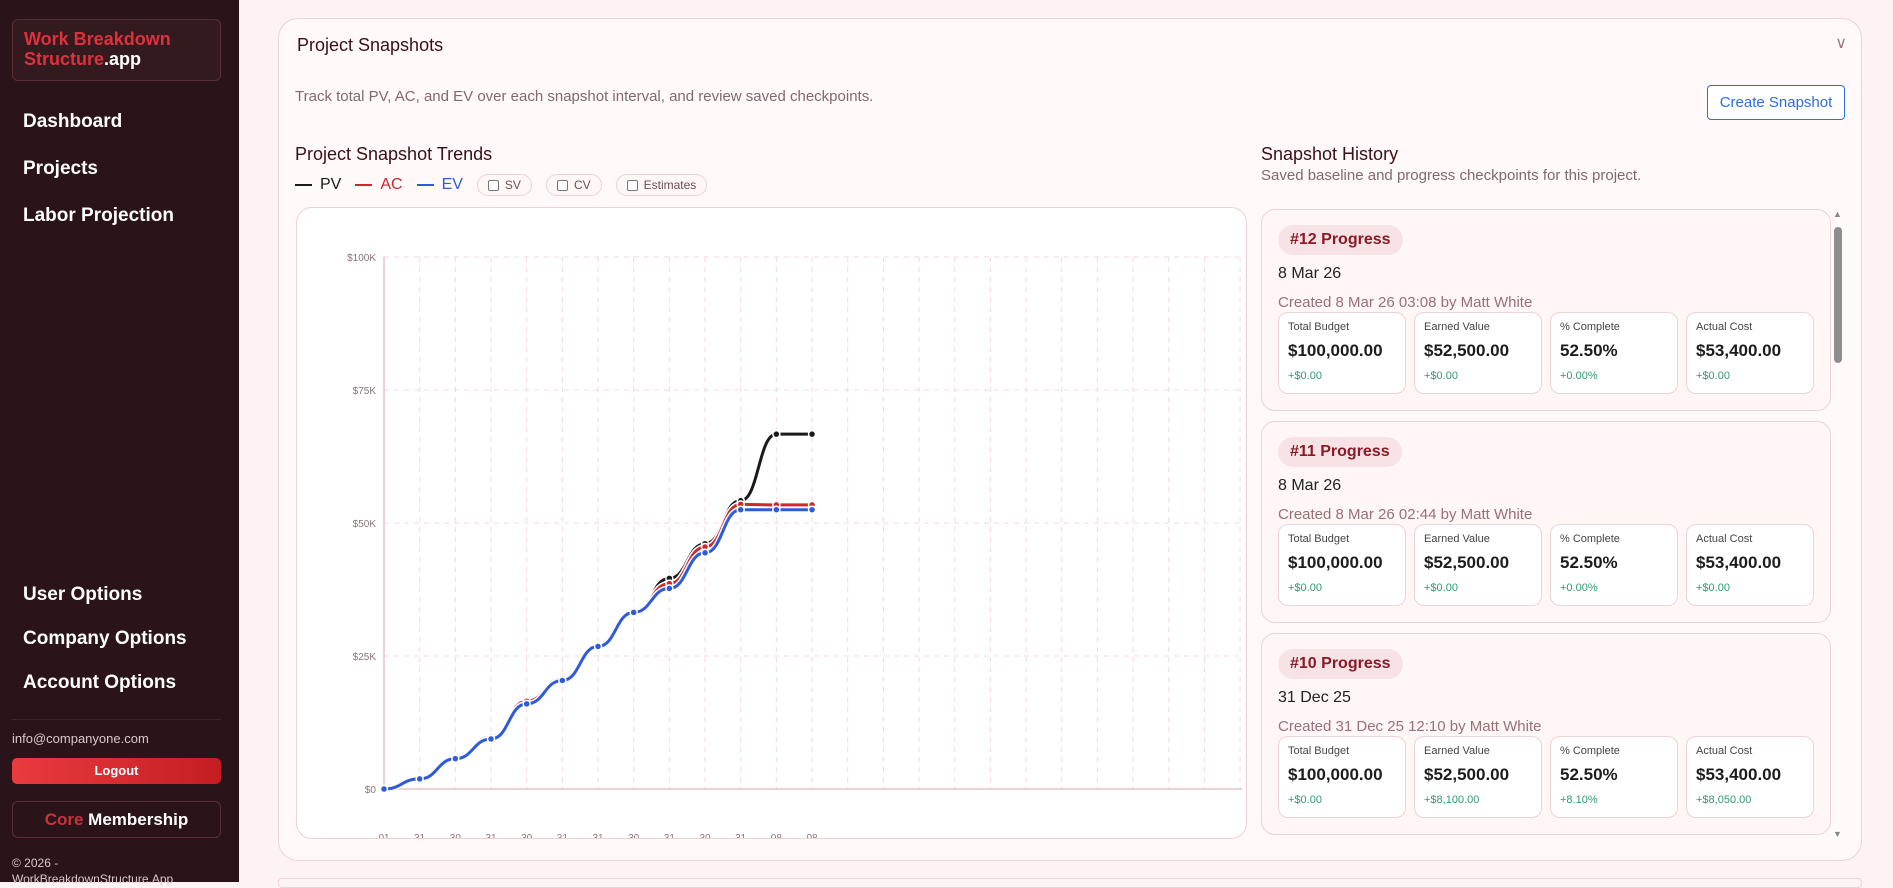  Describe the element at coordinates (573, 185) in the screenshot. I see `toggle-cv: CV` at that location.